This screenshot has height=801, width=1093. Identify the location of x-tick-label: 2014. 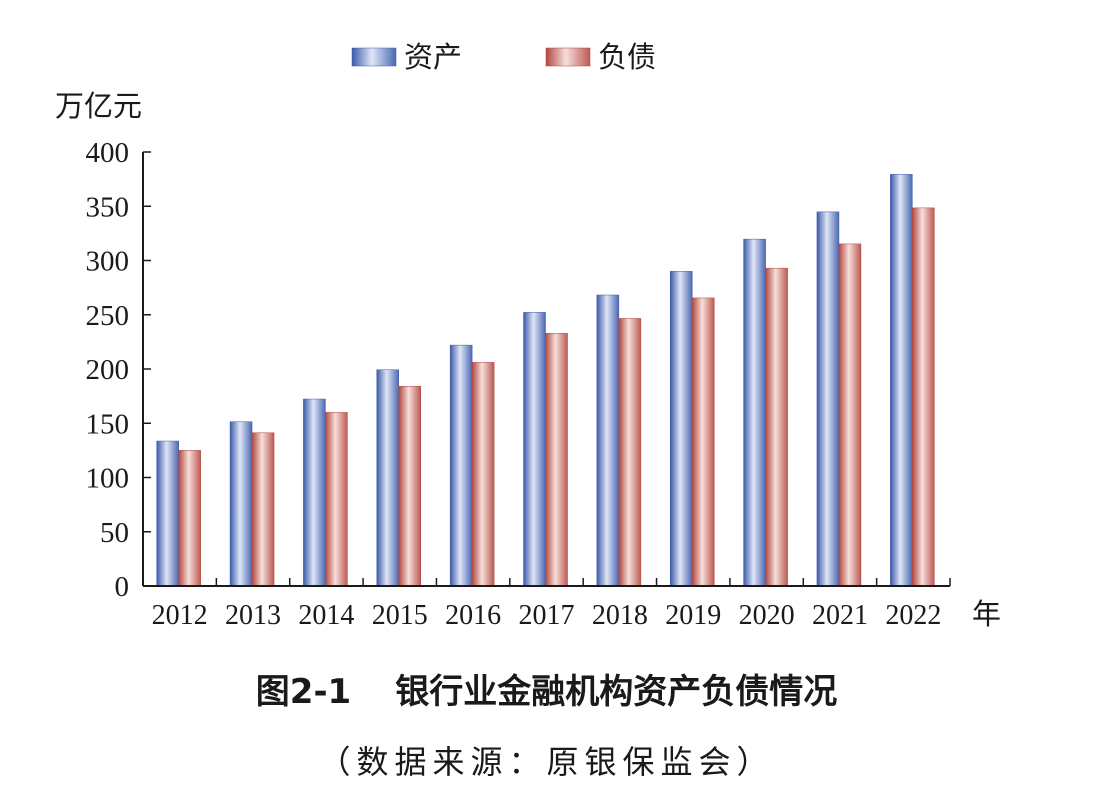
(326, 615).